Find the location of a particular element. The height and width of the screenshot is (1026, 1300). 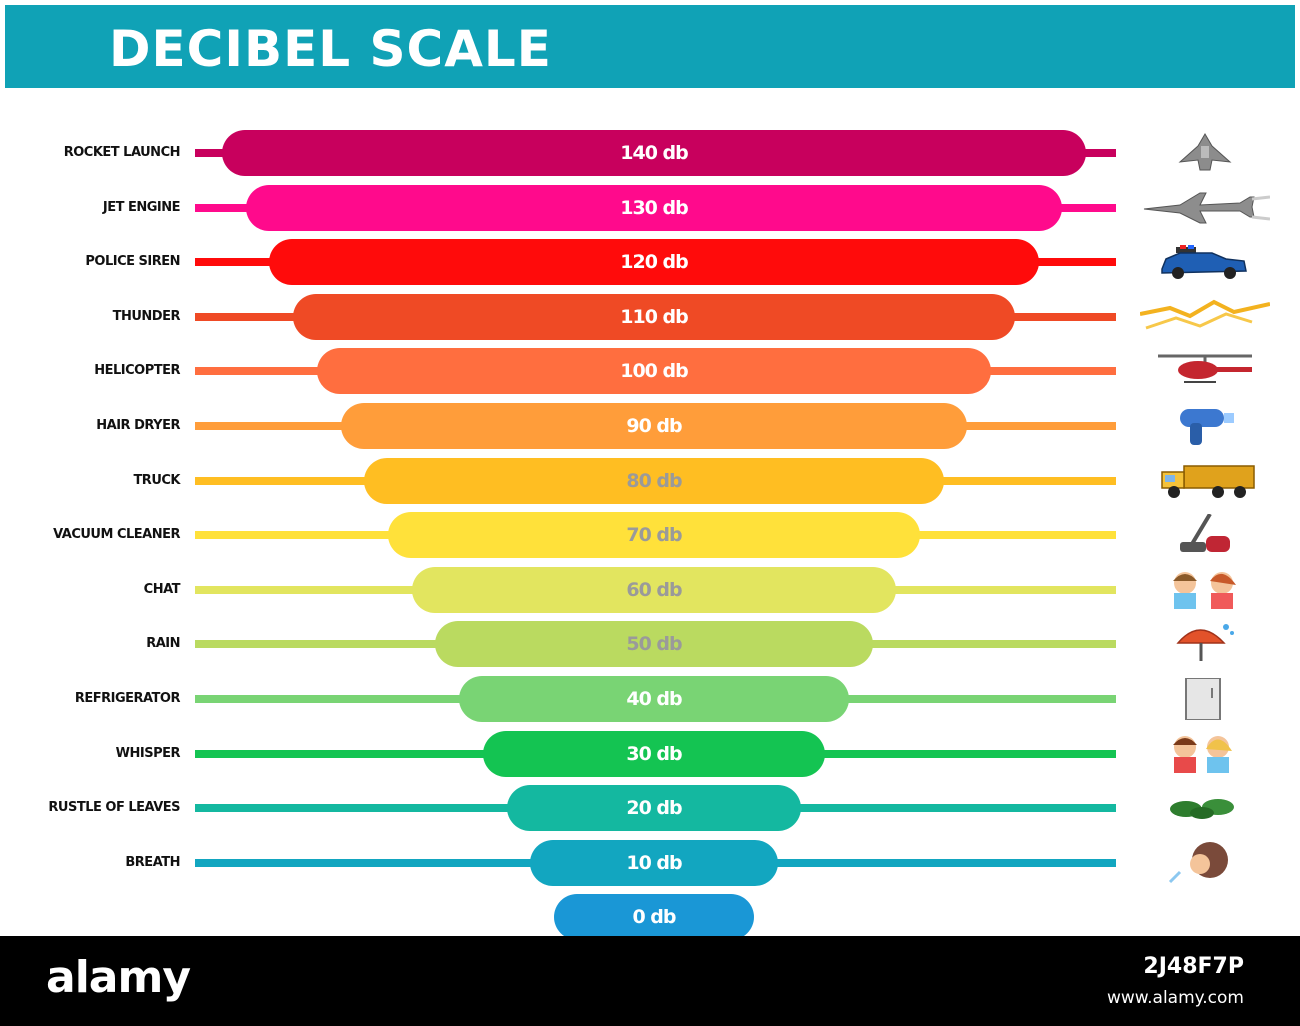

decibel-value: 100 db is located at coordinates (654, 371).